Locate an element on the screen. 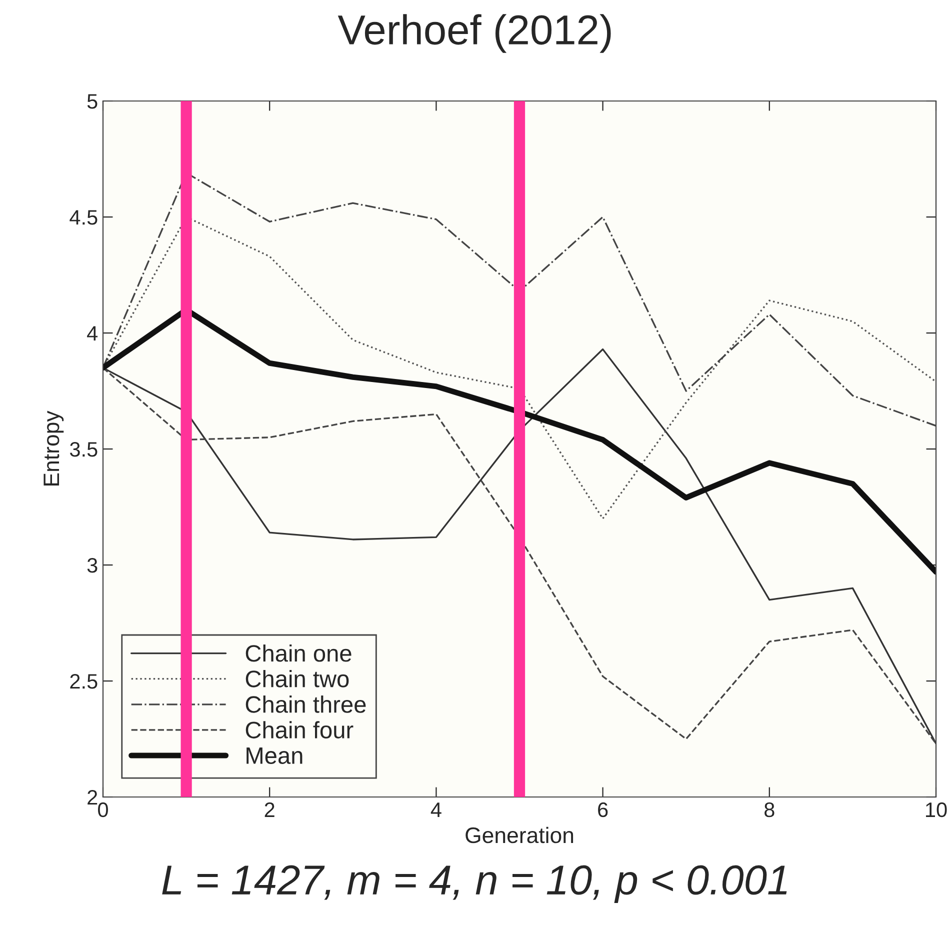 Image resolution: width=951 pixels, height=940 pixels. y-tick-label: 3.5 is located at coordinates (84, 449).